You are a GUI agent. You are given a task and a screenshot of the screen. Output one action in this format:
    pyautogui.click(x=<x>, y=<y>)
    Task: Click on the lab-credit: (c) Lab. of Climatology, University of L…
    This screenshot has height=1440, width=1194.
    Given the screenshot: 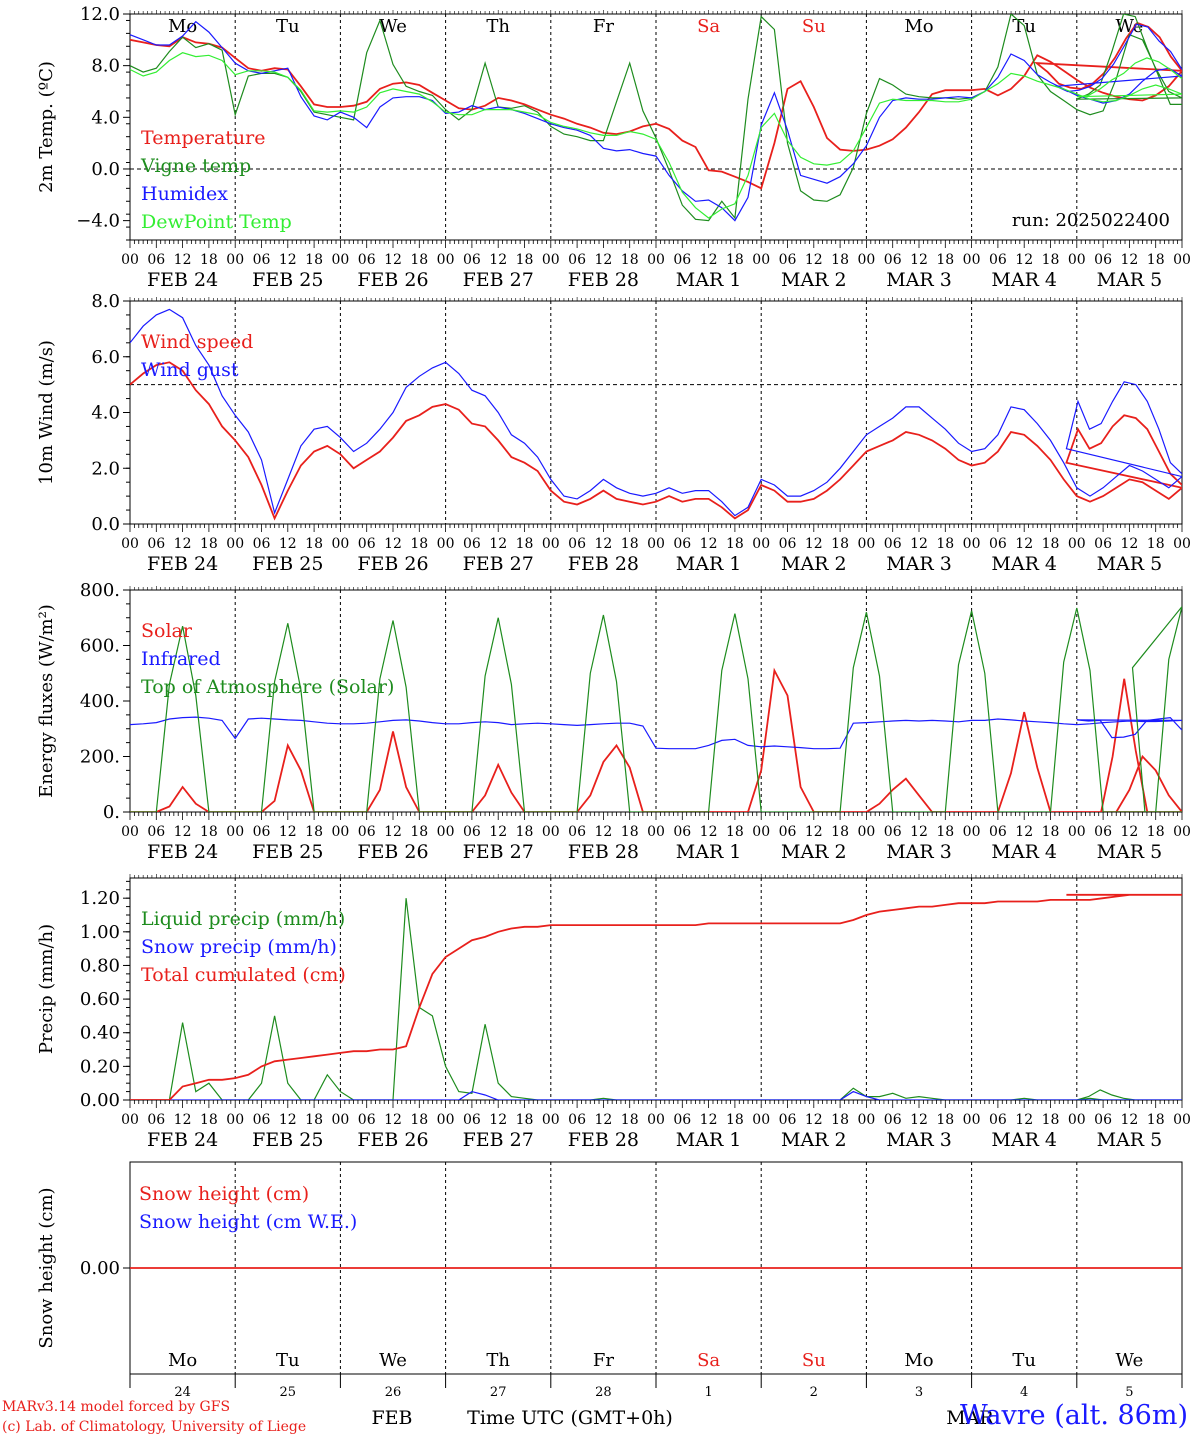 What is the action you would take?
    pyautogui.click(x=154, y=1427)
    